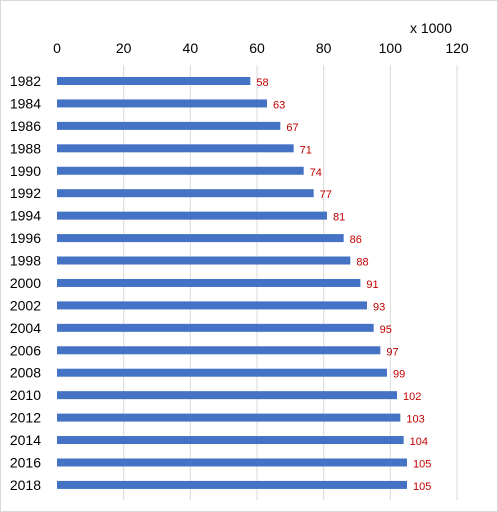 The height and width of the screenshot is (512, 498). I want to click on bar-1992, so click(185, 193).